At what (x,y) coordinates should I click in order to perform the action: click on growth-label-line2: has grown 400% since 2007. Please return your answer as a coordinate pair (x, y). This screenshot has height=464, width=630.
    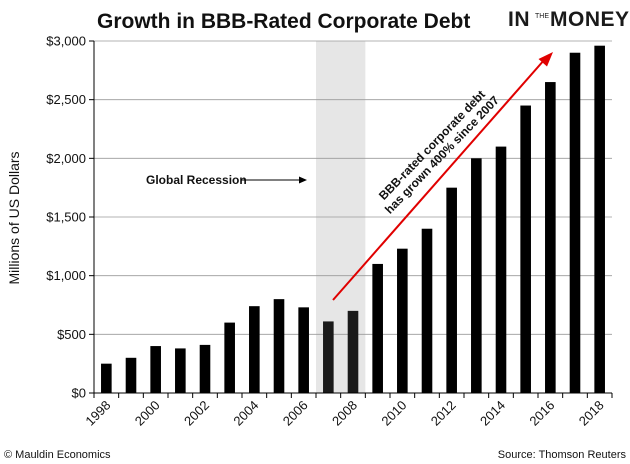
    Looking at the image, I should click on (442, 155).